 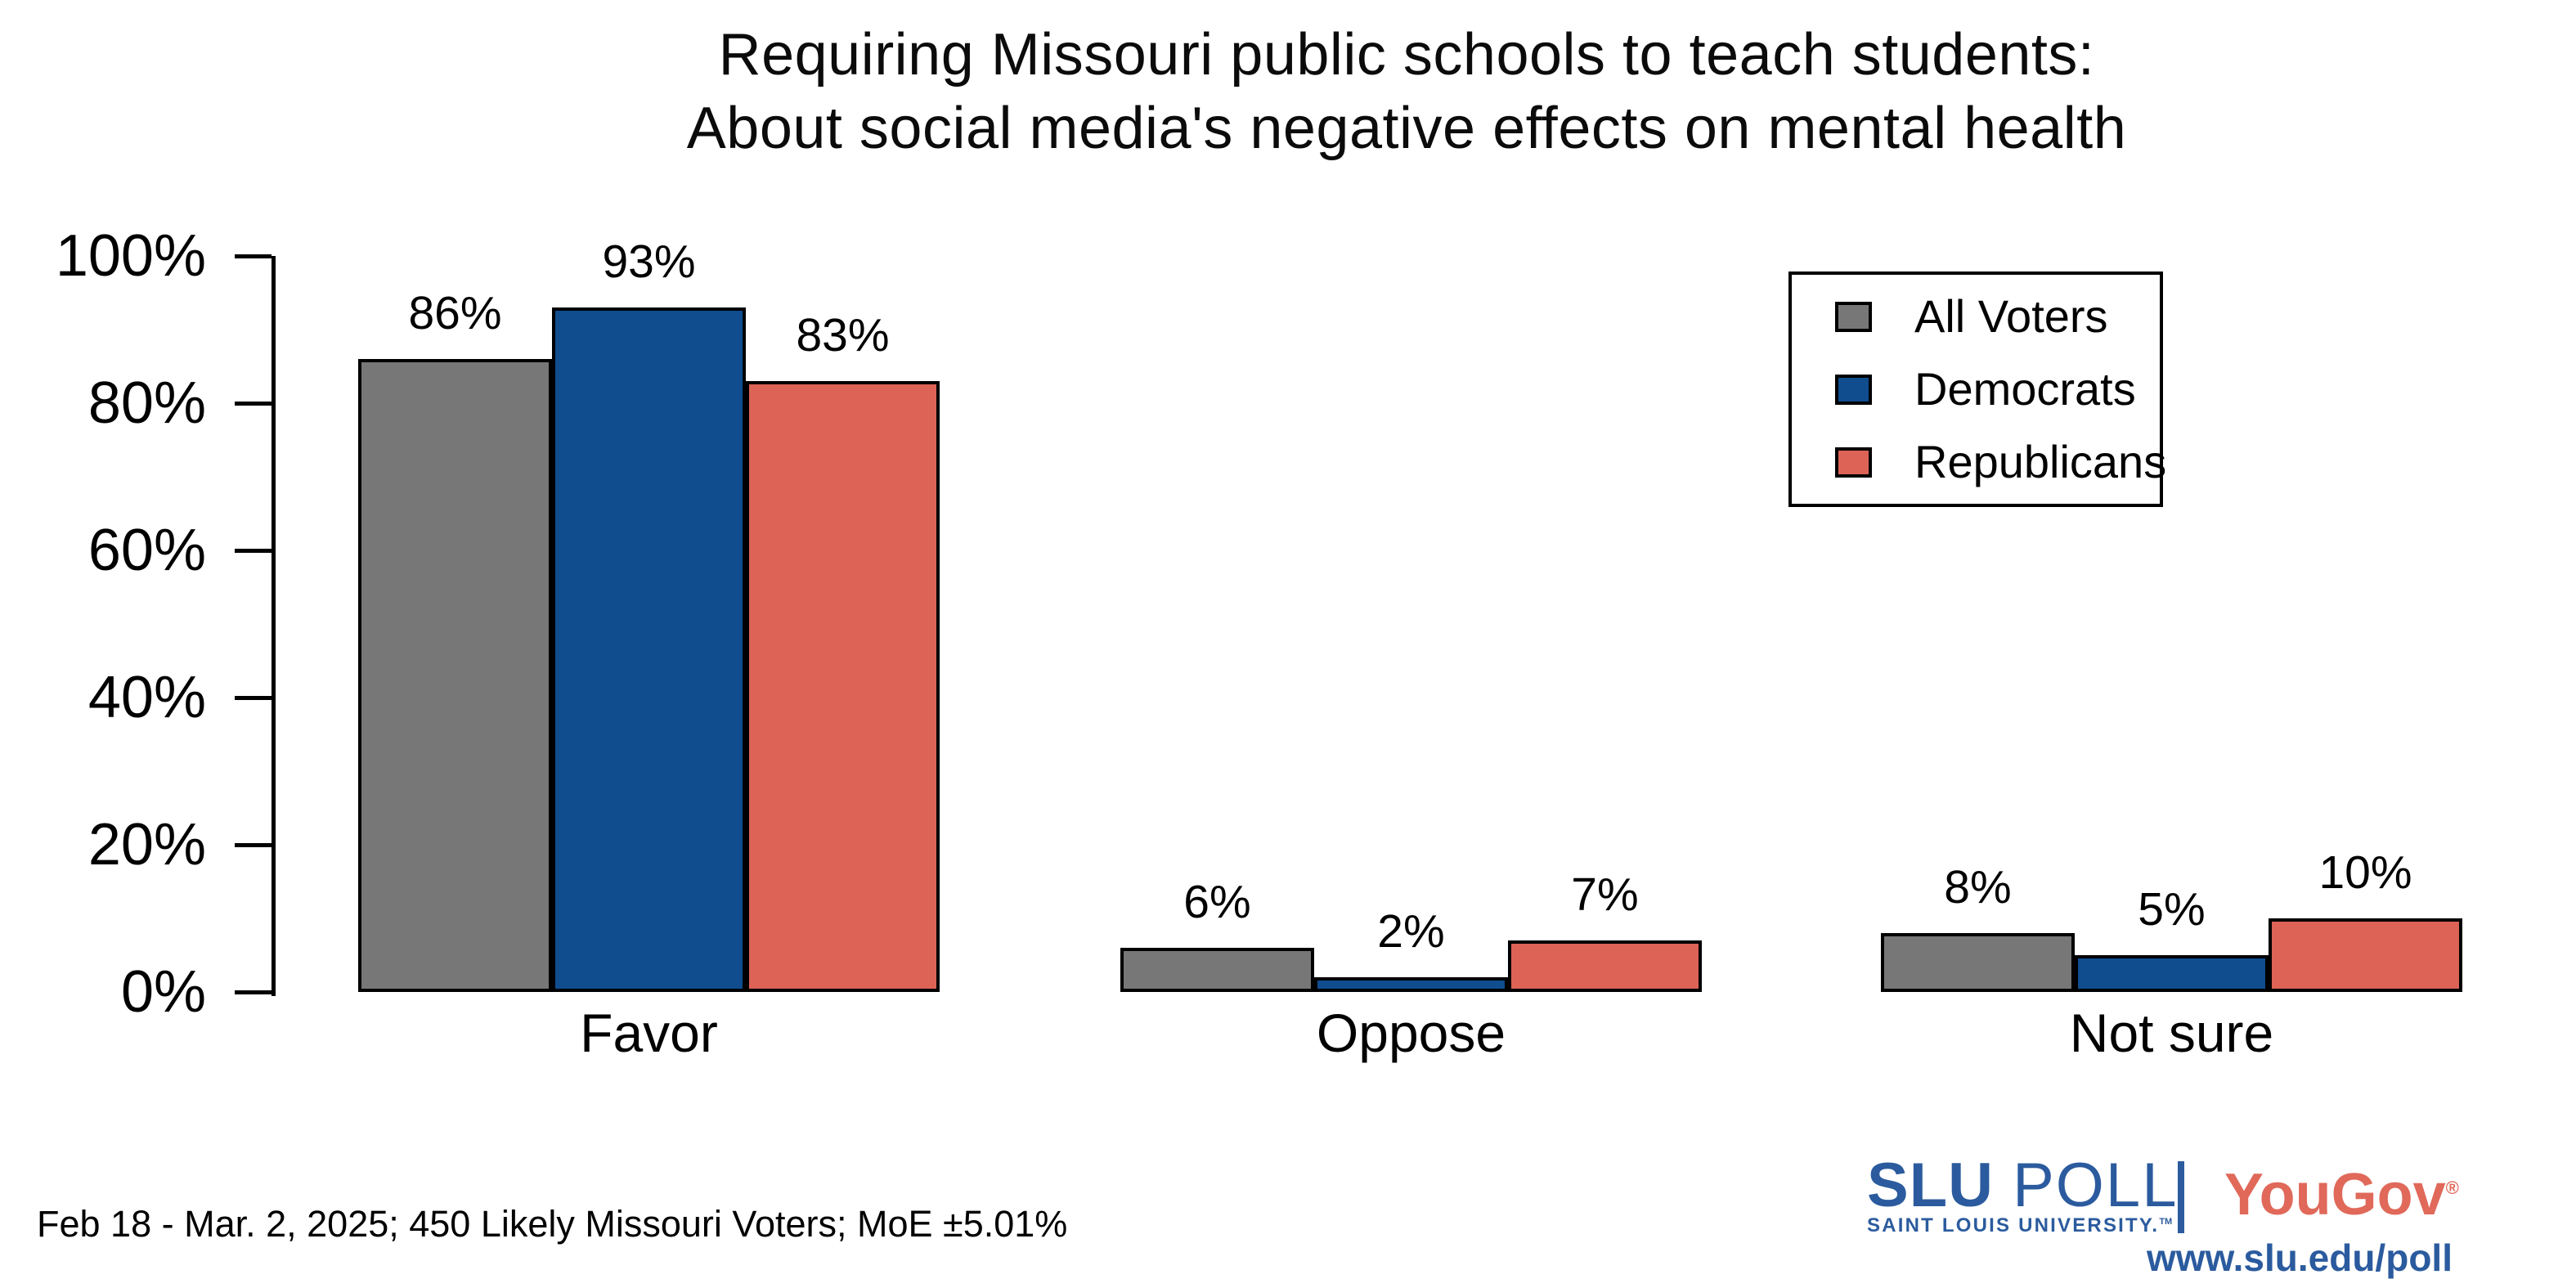 I want to click on bar-not-sure-republicans, so click(x=2365, y=955).